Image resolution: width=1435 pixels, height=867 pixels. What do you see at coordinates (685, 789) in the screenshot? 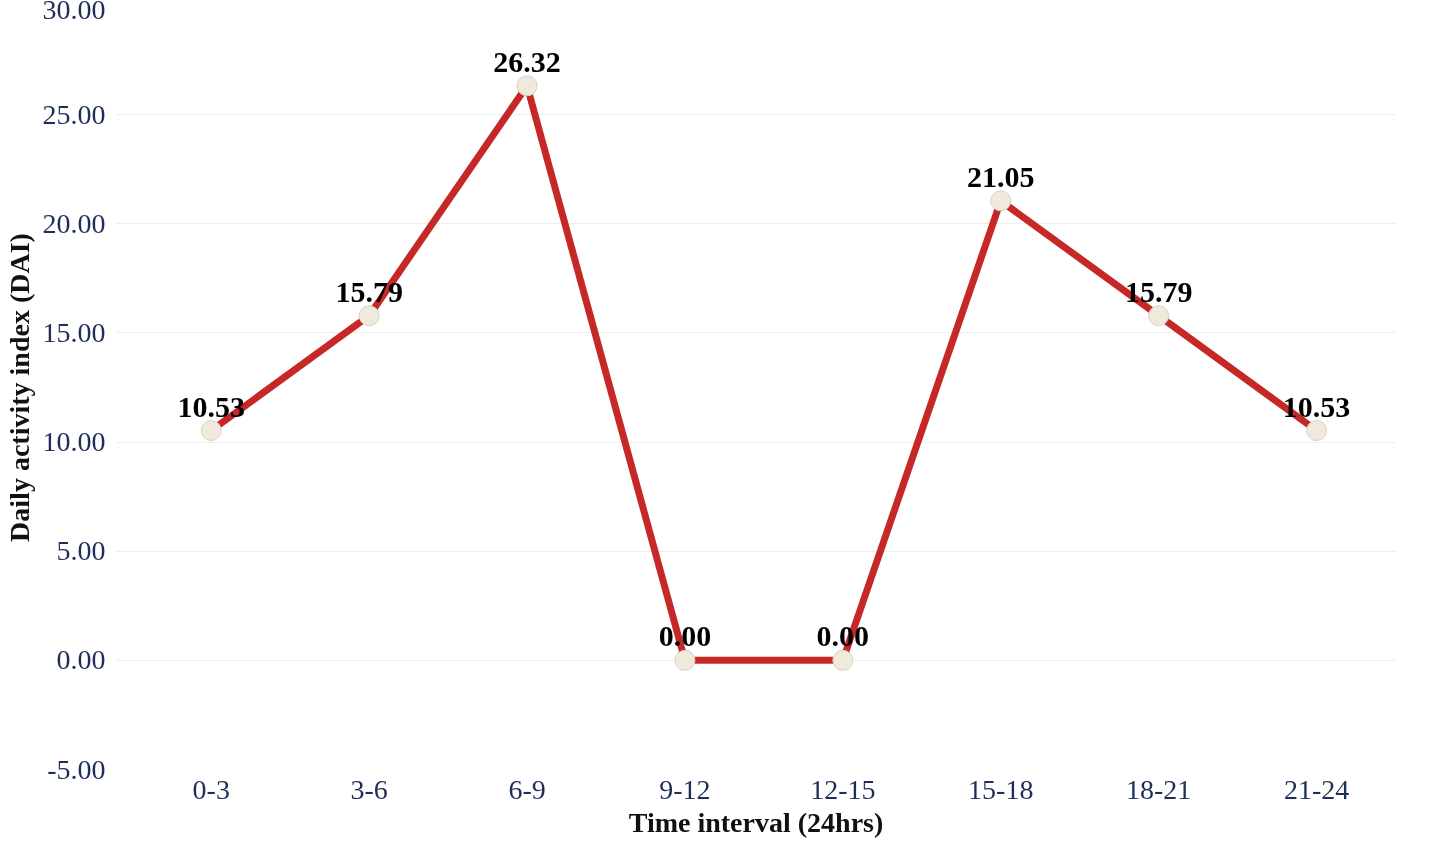
I see `x-tick-label: 9-12` at bounding box center [685, 789].